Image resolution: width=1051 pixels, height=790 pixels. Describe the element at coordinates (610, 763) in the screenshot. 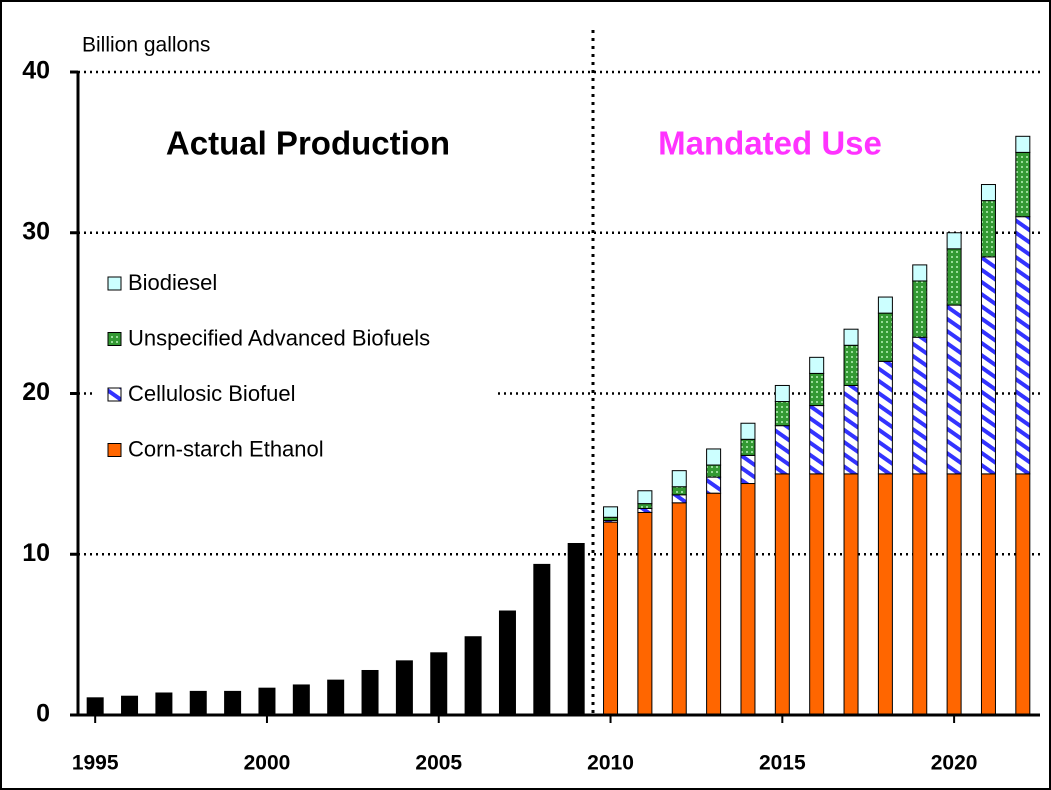

I see `x-tick-label: 2010` at that location.